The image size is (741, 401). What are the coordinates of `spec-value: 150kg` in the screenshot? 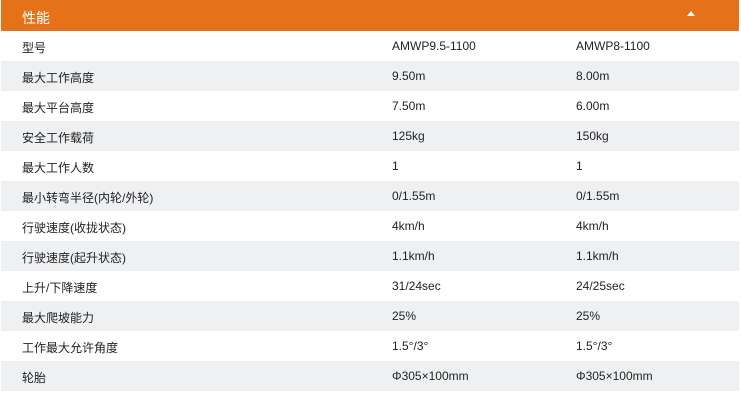 It's located at (592, 136).